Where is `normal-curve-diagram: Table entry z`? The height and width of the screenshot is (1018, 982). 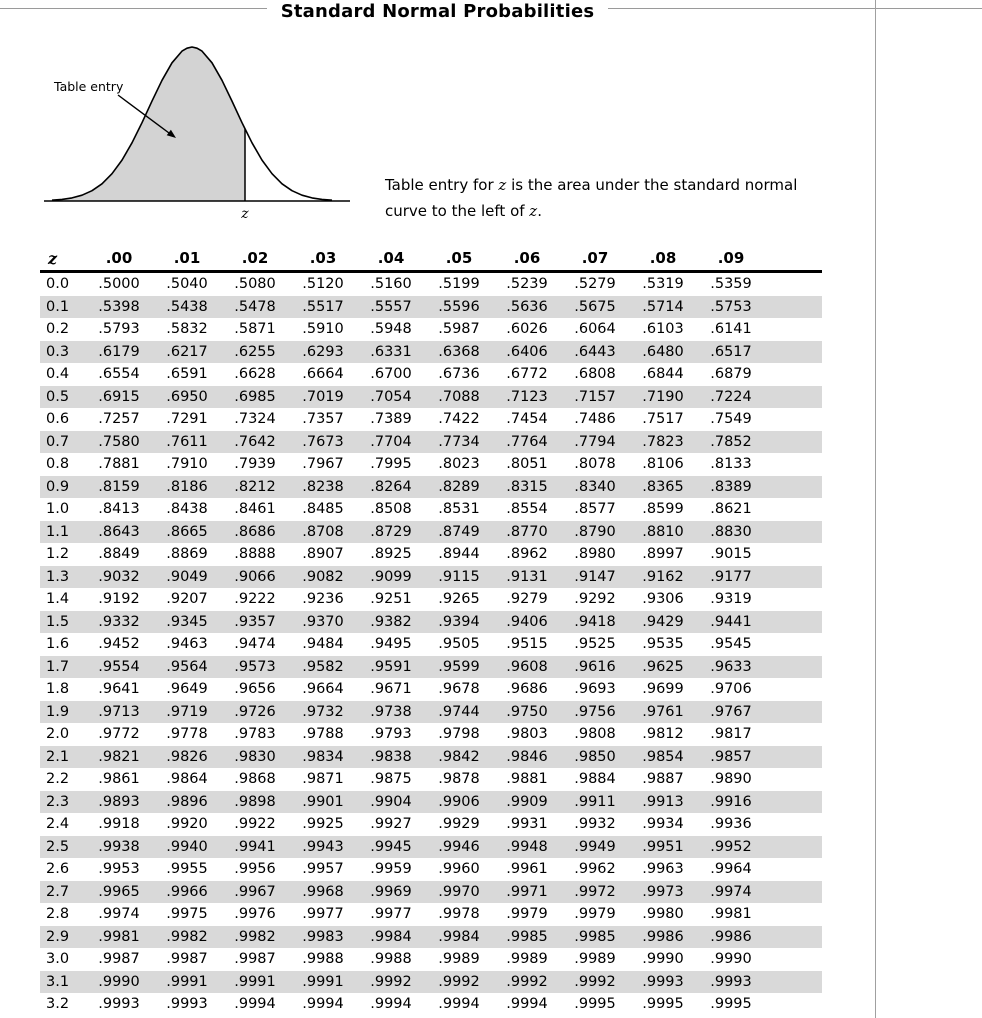 normal-curve-diagram: Table entry z is located at coordinates (197, 134).